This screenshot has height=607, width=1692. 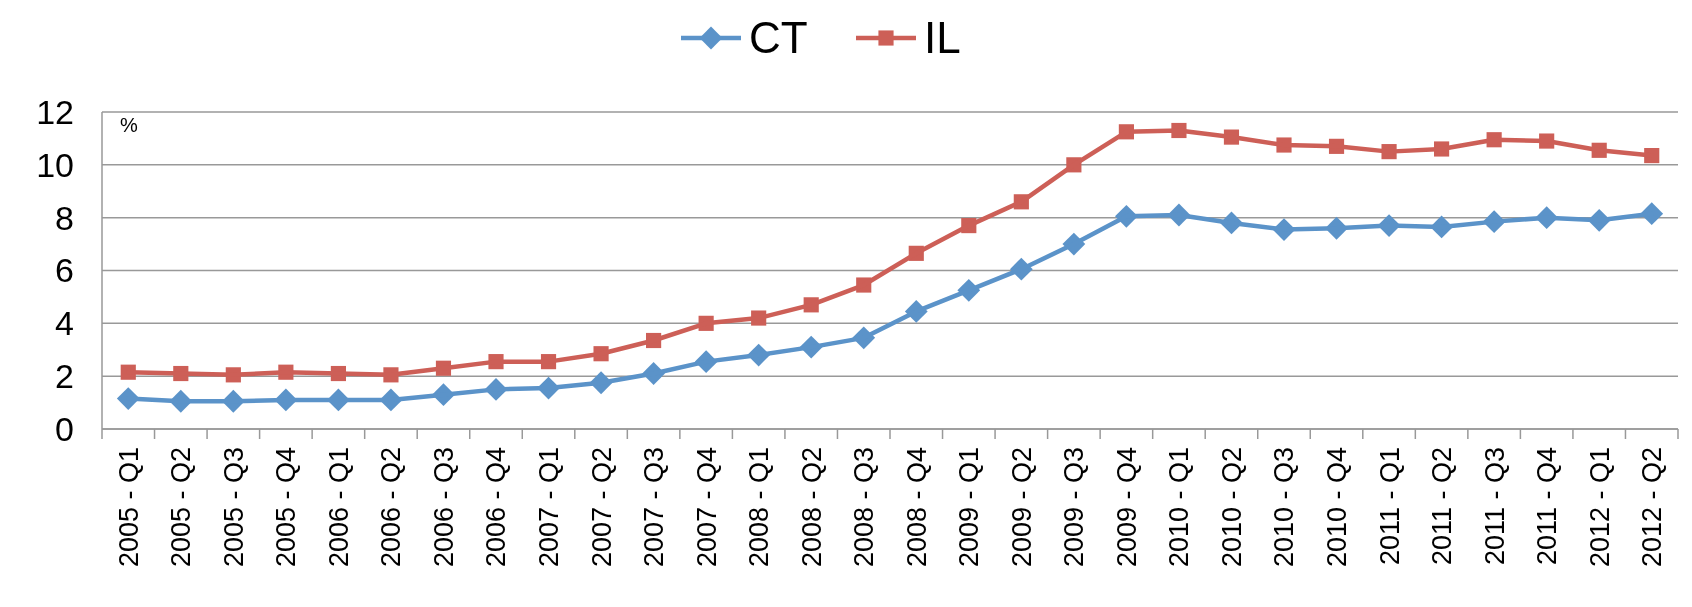 What do you see at coordinates (969, 507) in the screenshot?
I see `x-tick-label: 2009 - Q1` at bounding box center [969, 507].